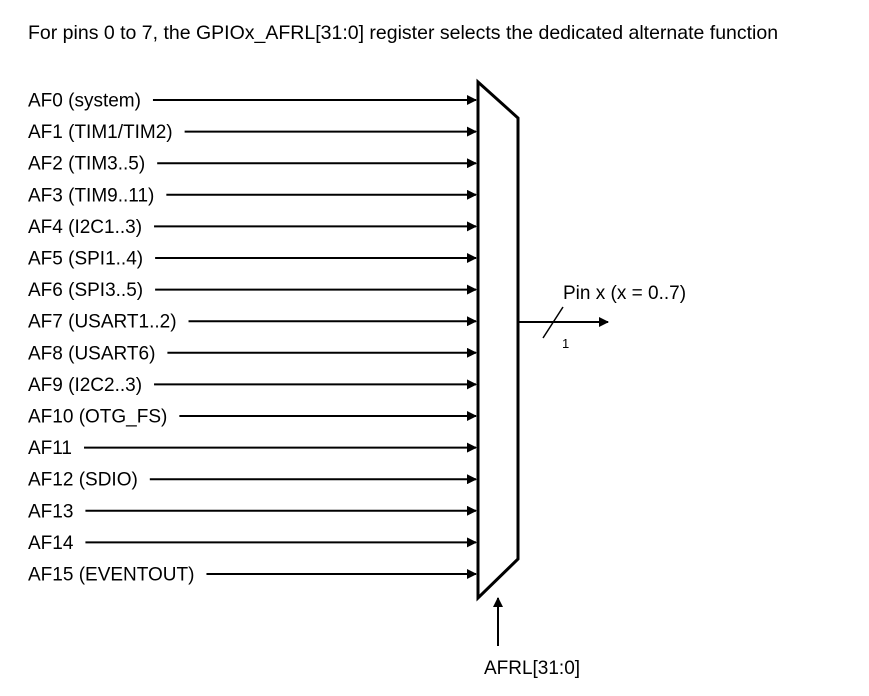  I want to click on select-register-label: AFRL[31:0], so click(532, 668).